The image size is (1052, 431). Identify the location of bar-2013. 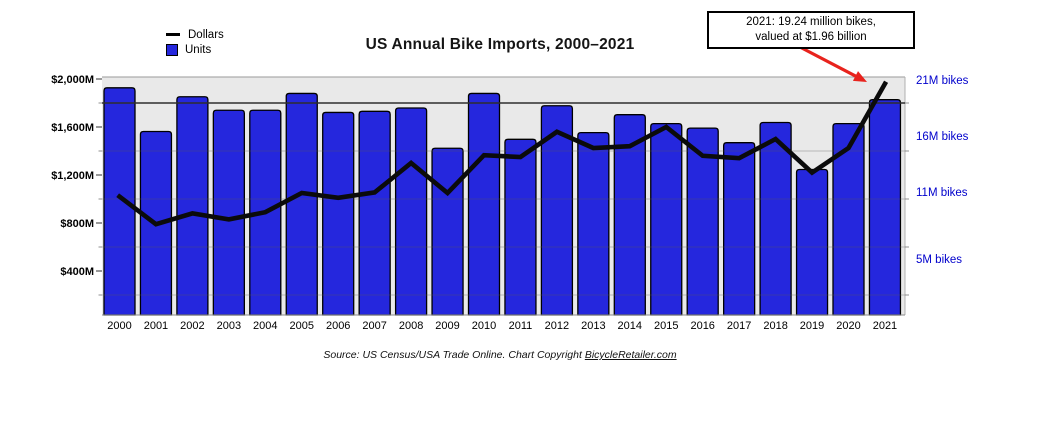
(593, 223).